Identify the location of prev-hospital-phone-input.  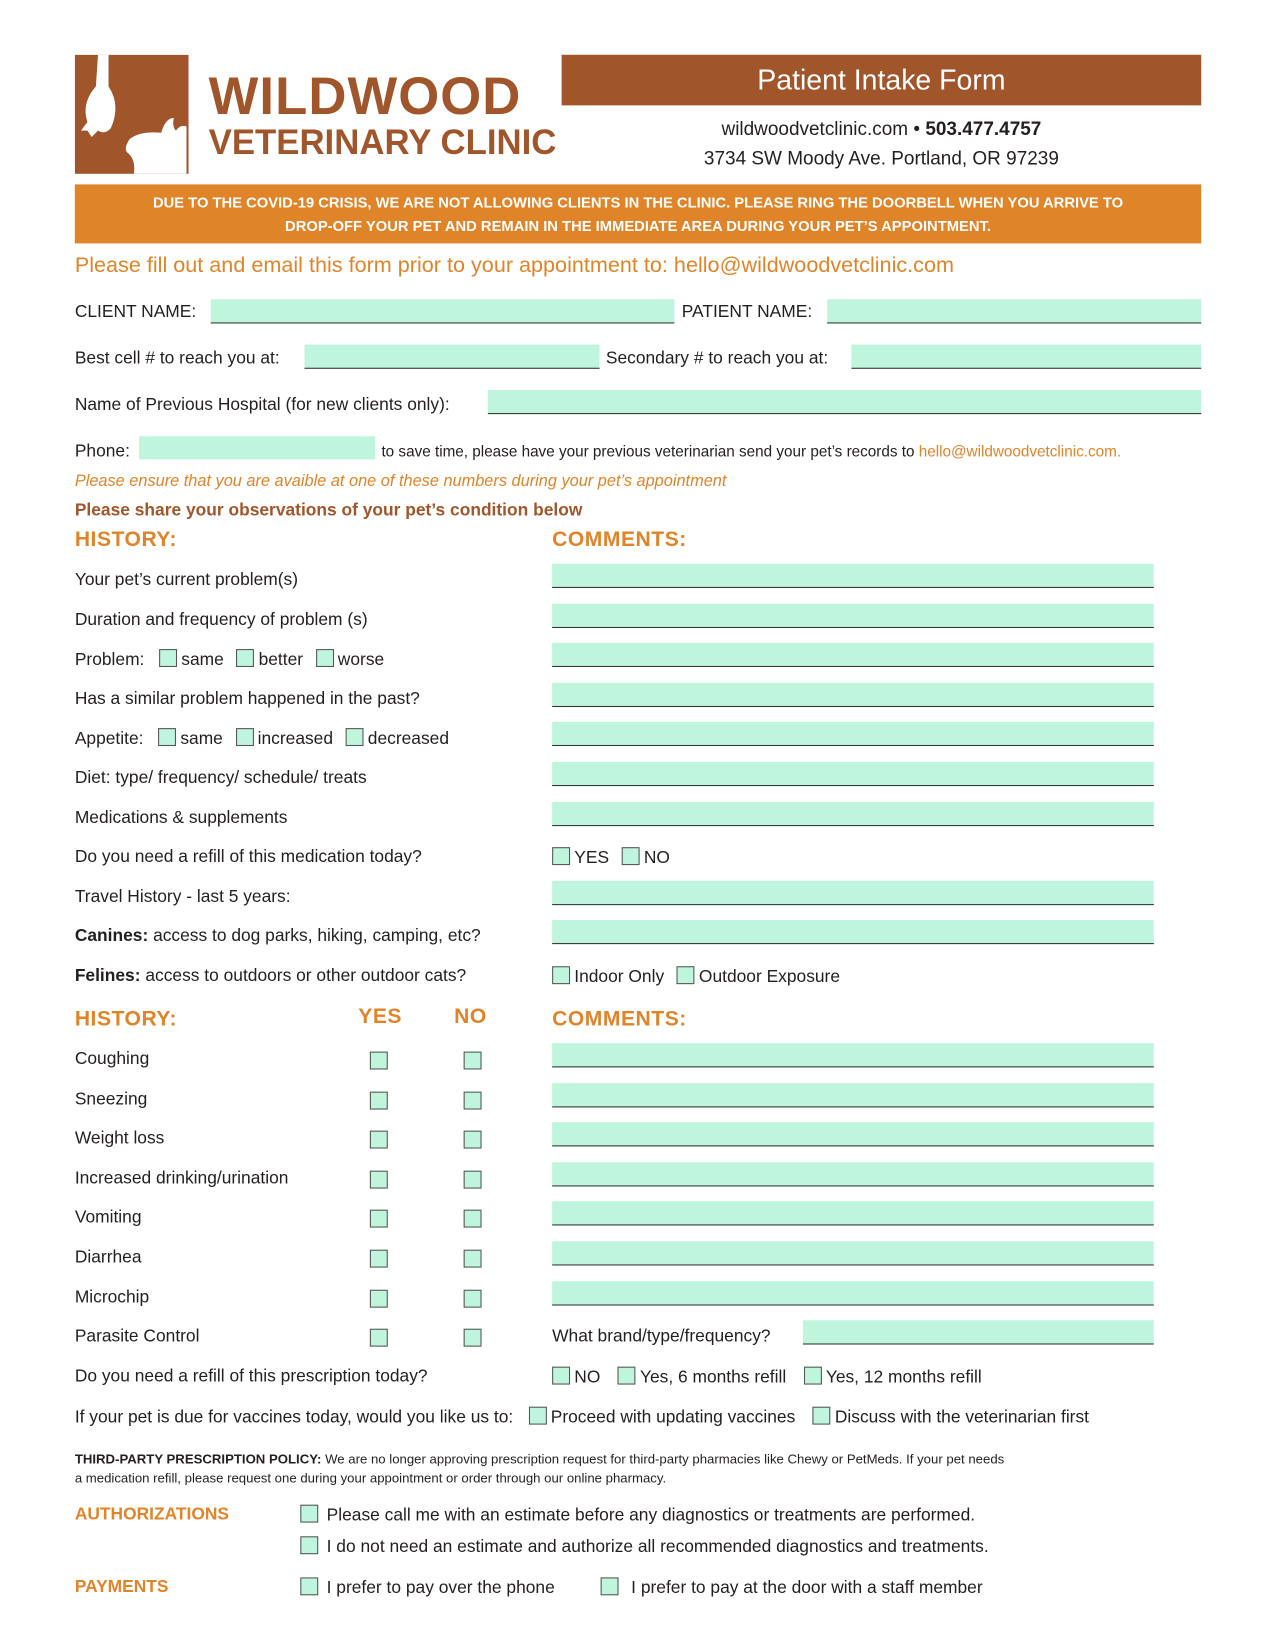
(257, 448).